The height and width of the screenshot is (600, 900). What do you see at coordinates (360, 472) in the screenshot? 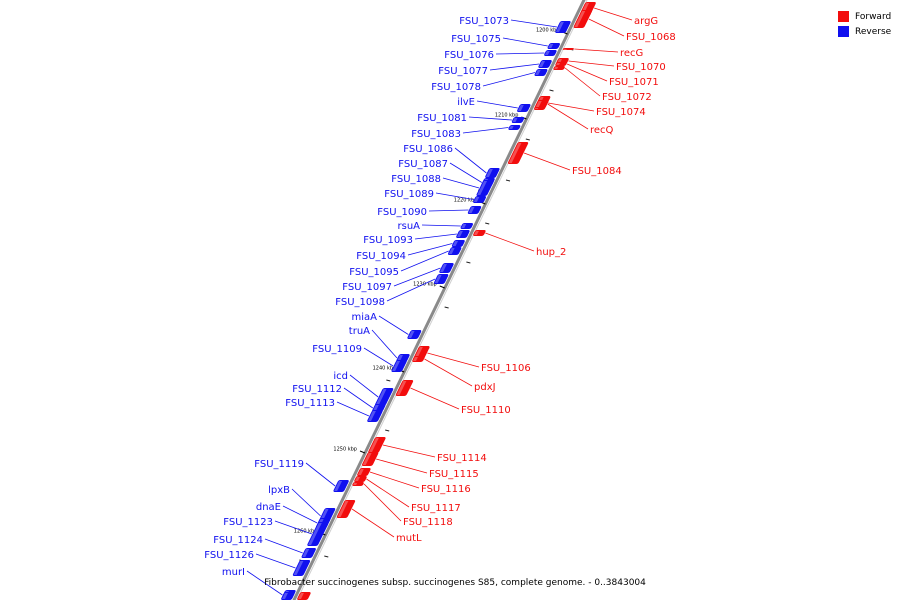
I see `gene-fsu-1116-feature-highlight` at bounding box center [360, 472].